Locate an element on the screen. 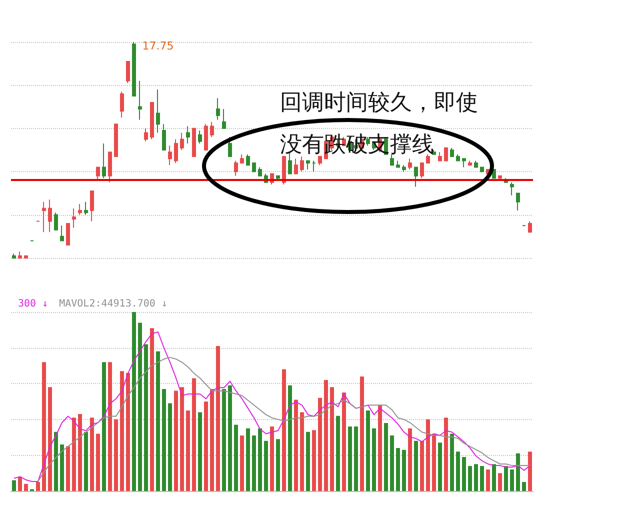 Image resolution: width=640 pixels, height=508 pixels. text: 300 ↓ is located at coordinates (33, 304).